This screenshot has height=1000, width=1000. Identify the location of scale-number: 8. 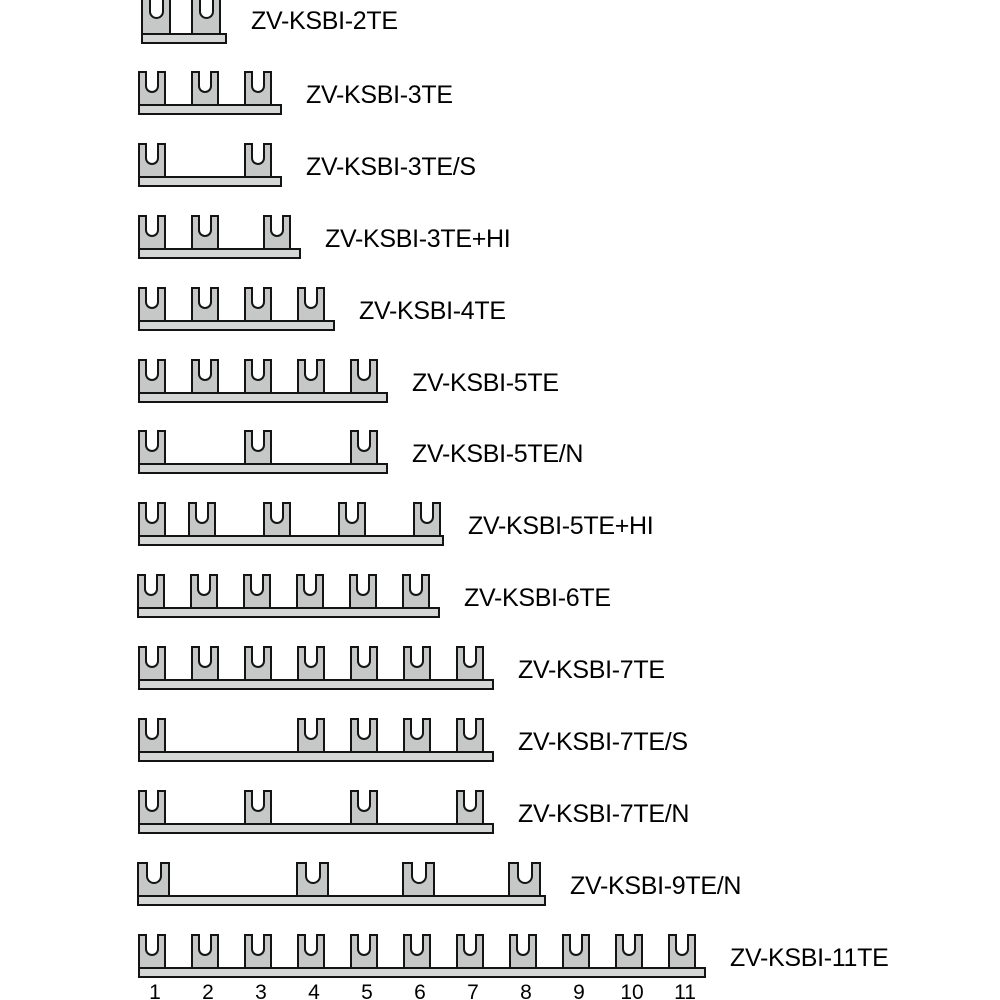
(526, 990).